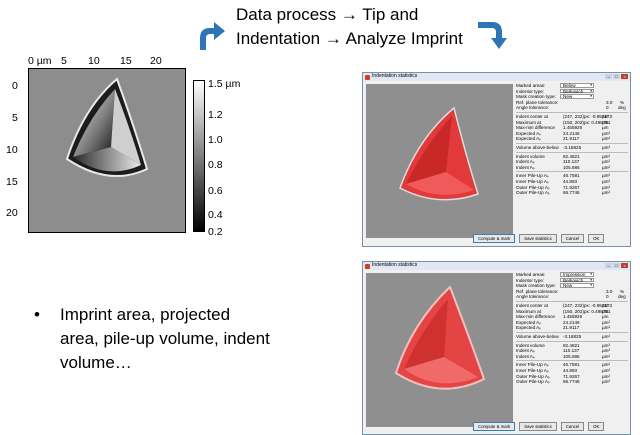 The image size is (640, 435). What do you see at coordinates (215, 115) in the screenshot?
I see `colorbar-label: 1.2` at bounding box center [215, 115].